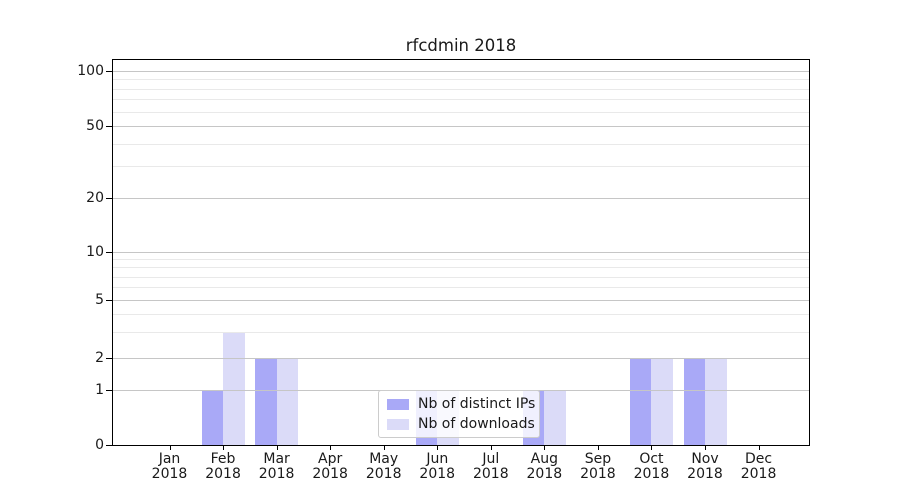  Describe the element at coordinates (437, 466) in the screenshot. I see `x-axis-tick-label: Jun 2018` at that location.